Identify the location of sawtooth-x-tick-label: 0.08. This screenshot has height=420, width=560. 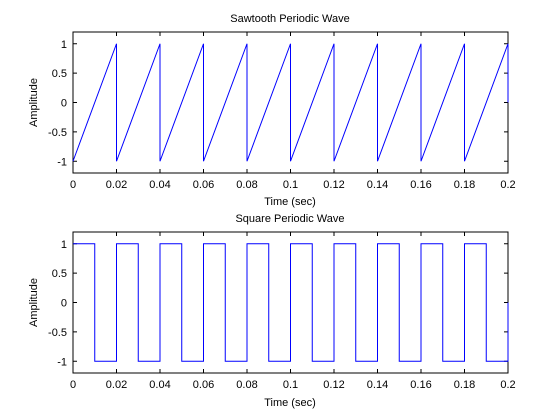
(246, 185).